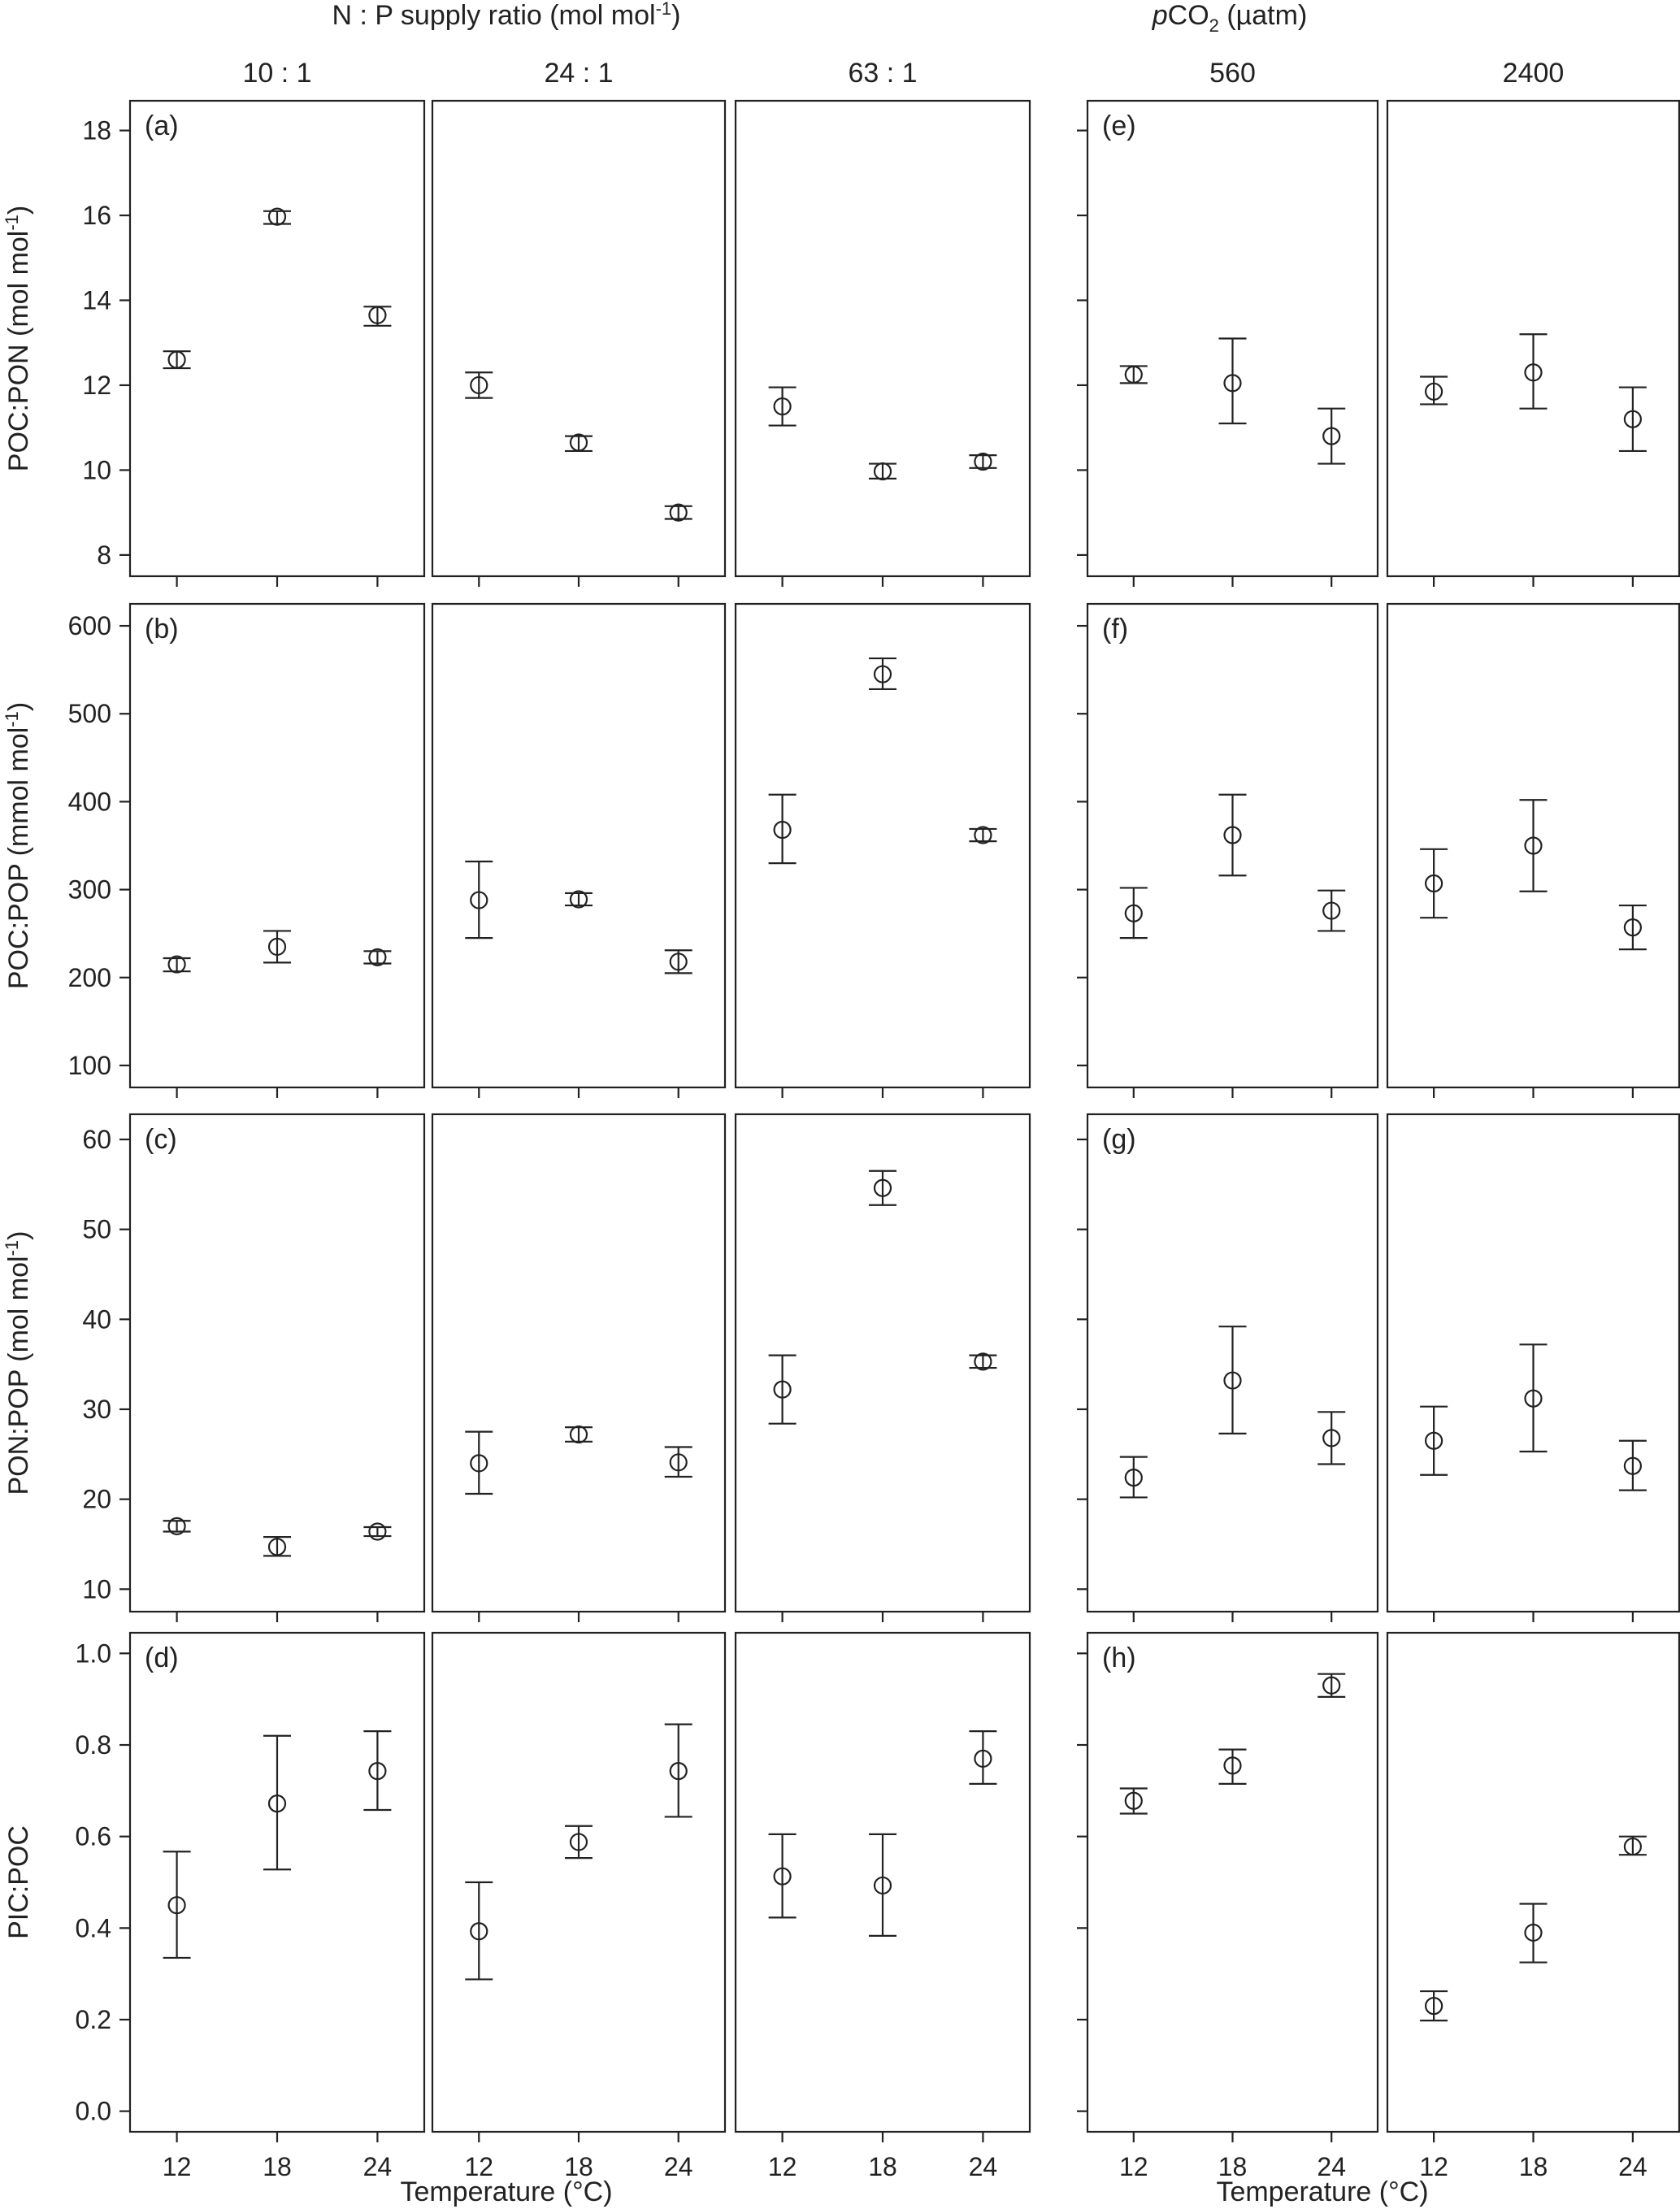 The width and height of the screenshot is (1680, 2209). I want to click on np-supply-header: N : P supply ratio (mol mol-1), so click(507, 15).